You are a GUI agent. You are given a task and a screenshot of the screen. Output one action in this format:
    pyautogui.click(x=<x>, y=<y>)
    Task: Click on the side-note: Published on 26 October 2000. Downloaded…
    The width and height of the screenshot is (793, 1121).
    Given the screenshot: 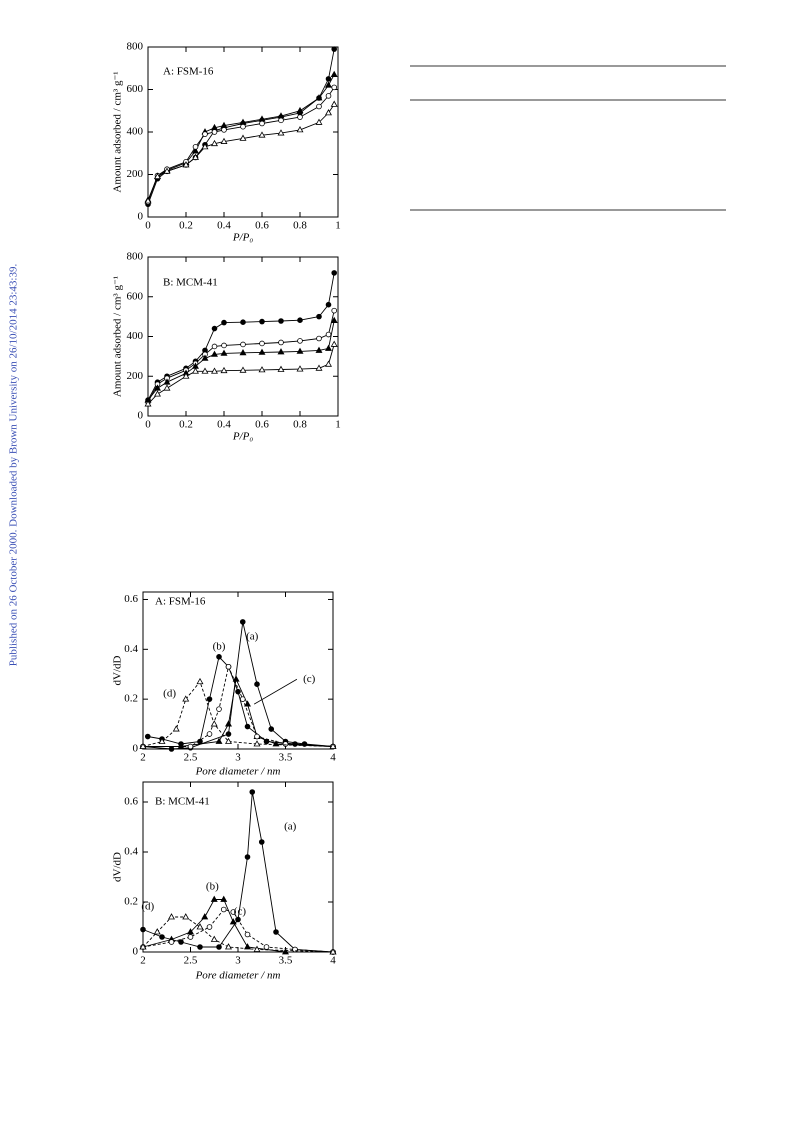 What is the action you would take?
    pyautogui.click(x=14, y=465)
    